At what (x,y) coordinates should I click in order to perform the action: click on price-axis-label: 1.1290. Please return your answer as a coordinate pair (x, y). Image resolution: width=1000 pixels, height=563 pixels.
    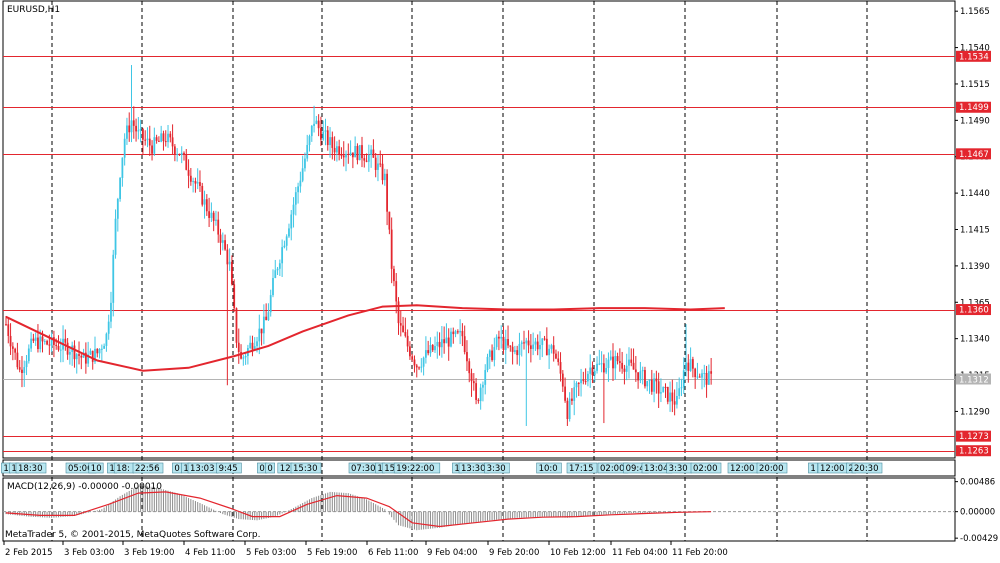
    Looking at the image, I should click on (975, 412).